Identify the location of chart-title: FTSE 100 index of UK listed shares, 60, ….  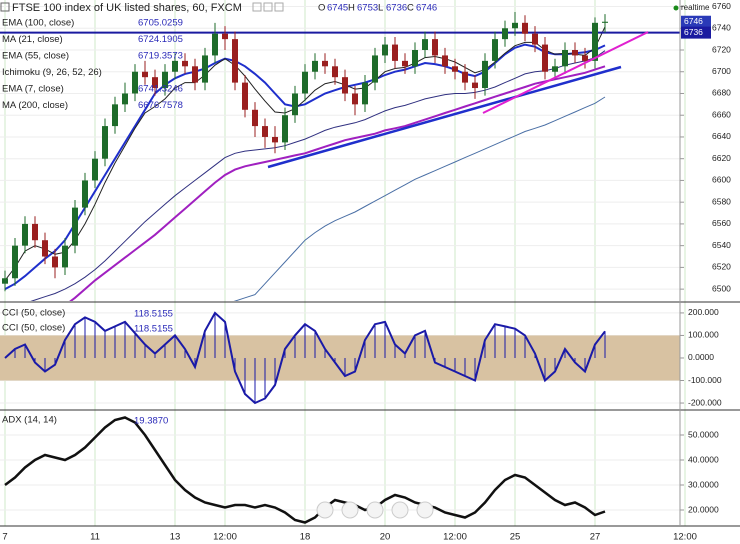
(127, 8).